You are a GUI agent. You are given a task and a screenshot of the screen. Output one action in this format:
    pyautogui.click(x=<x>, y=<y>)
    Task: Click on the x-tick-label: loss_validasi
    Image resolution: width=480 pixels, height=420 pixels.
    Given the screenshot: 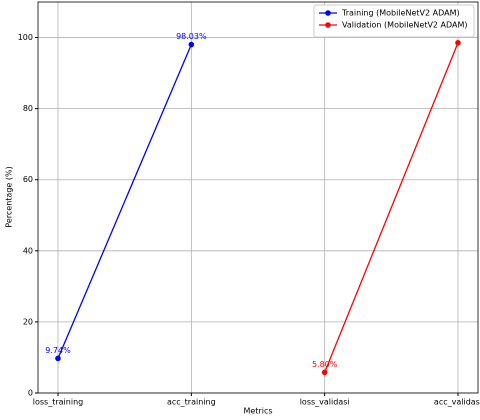 What is the action you would take?
    pyautogui.click(x=325, y=402)
    